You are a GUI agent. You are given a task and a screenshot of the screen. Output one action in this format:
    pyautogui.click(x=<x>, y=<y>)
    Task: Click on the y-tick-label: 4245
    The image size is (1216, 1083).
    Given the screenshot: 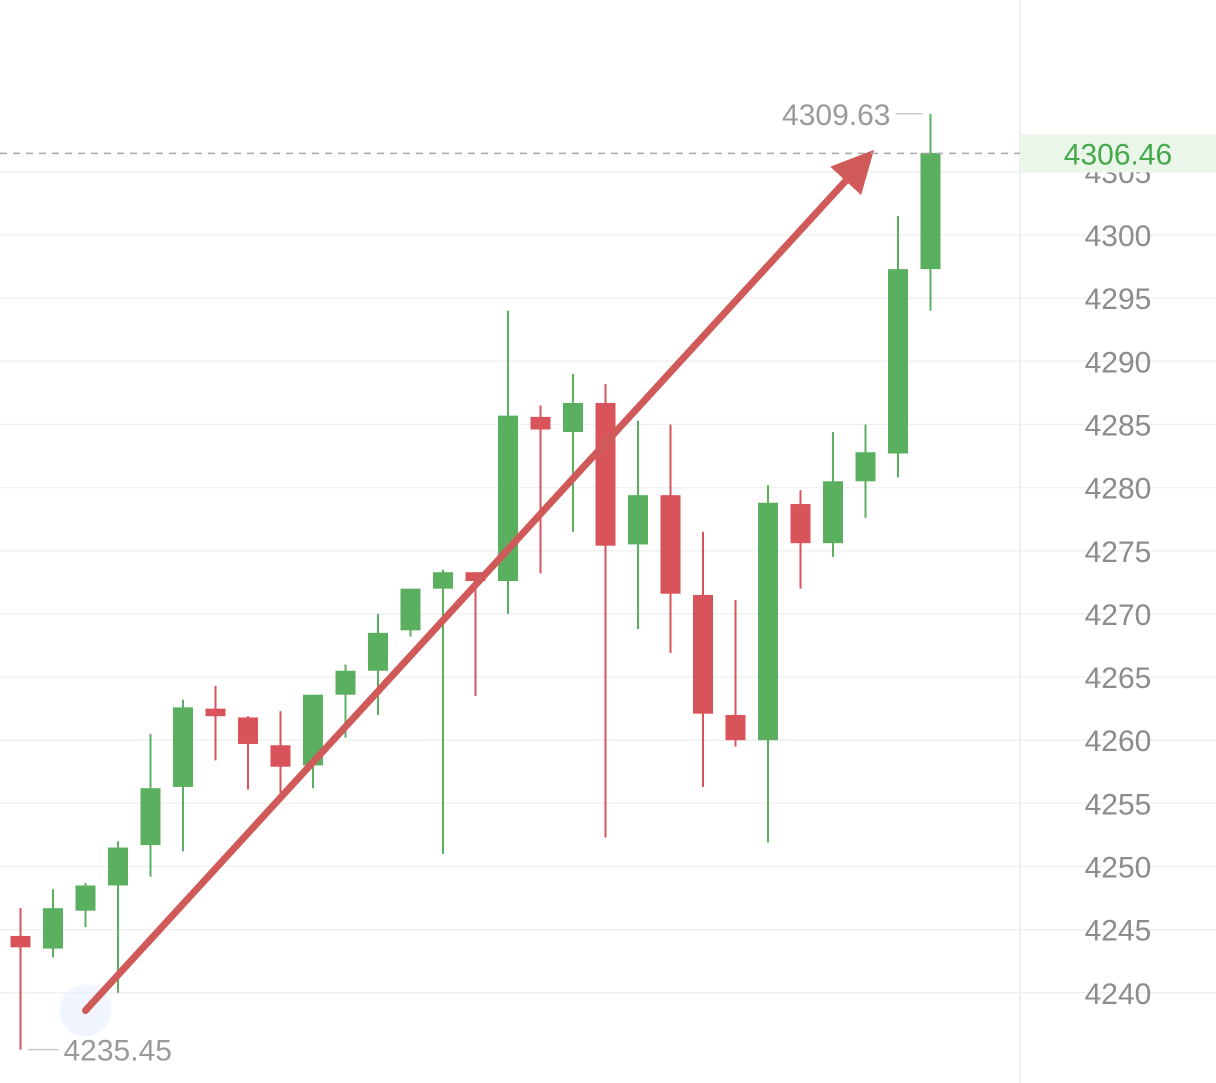 What is the action you would take?
    pyautogui.click(x=1118, y=931)
    